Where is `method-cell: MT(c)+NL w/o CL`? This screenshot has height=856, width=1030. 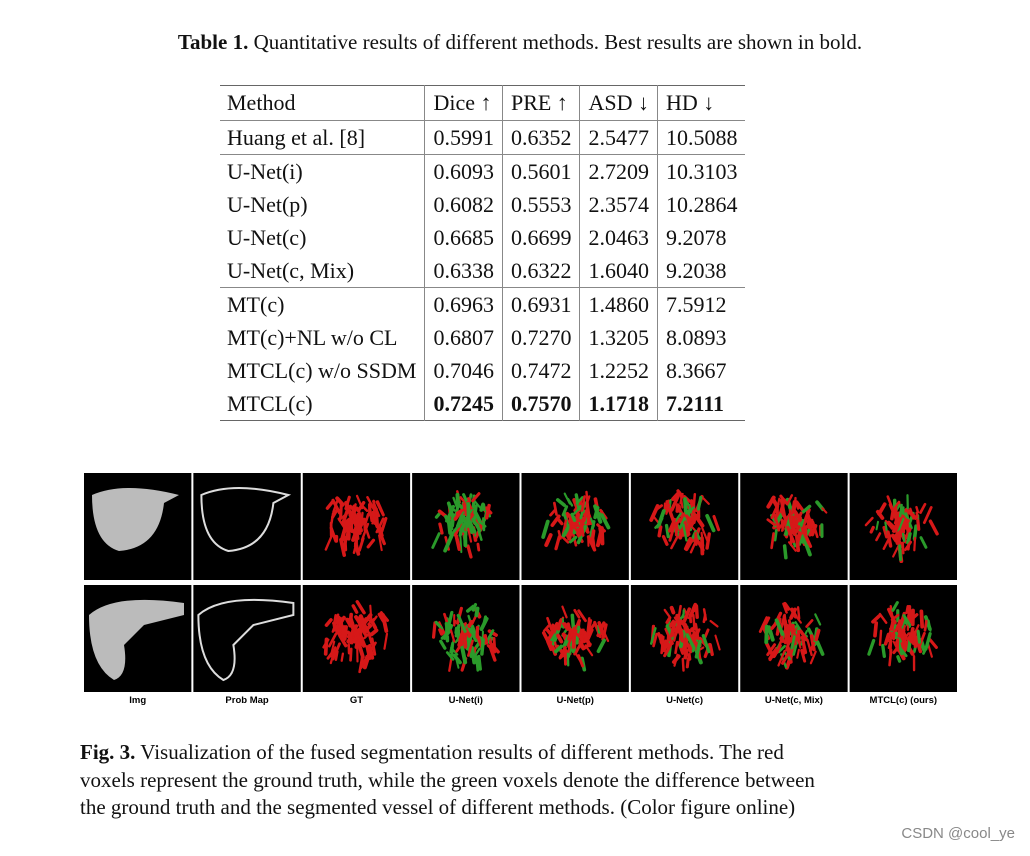
method-cell: MT(c)+NL w/o CL is located at coordinates (312, 337).